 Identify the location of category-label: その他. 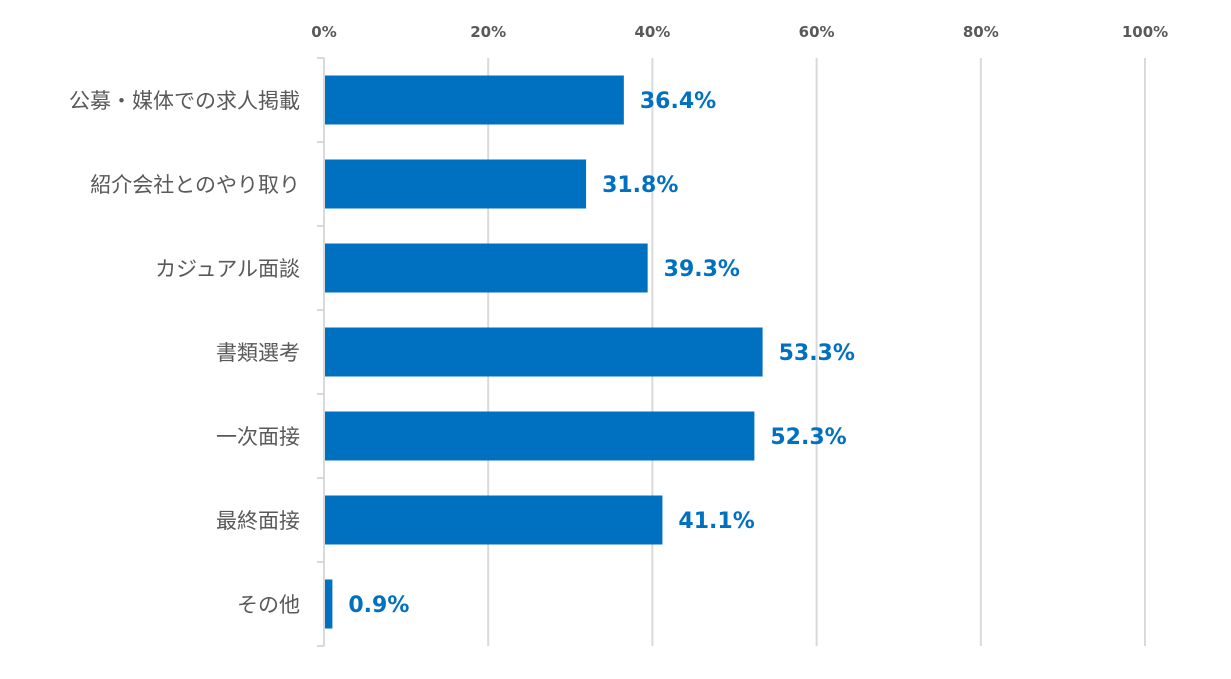
(268, 605).